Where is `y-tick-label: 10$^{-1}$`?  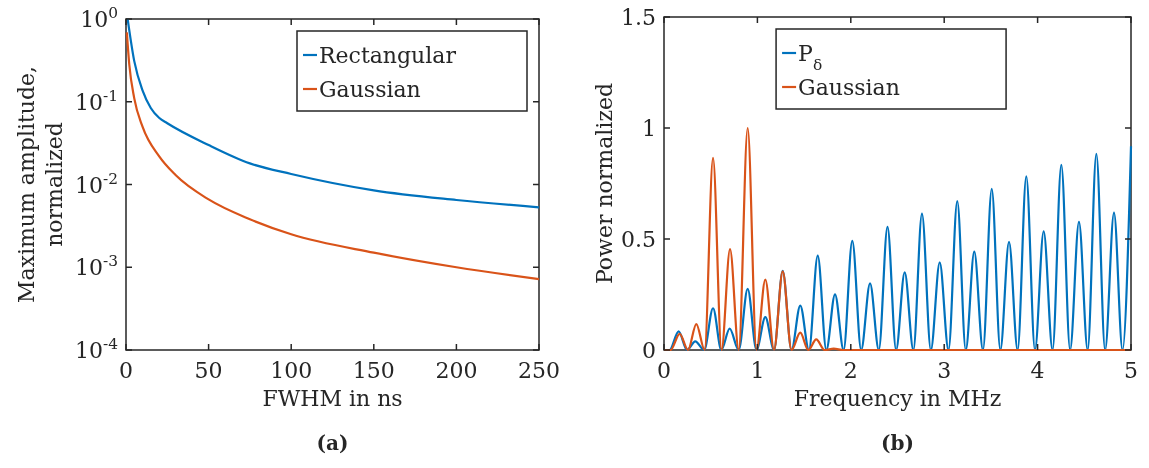
y-tick-label: 10$^{-1}$ is located at coordinates (96, 100).